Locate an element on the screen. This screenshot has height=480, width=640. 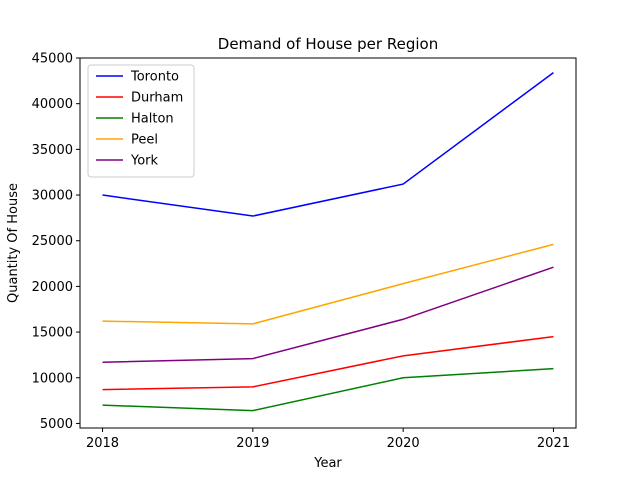
legend-label-peel: Peel is located at coordinates (144, 140).